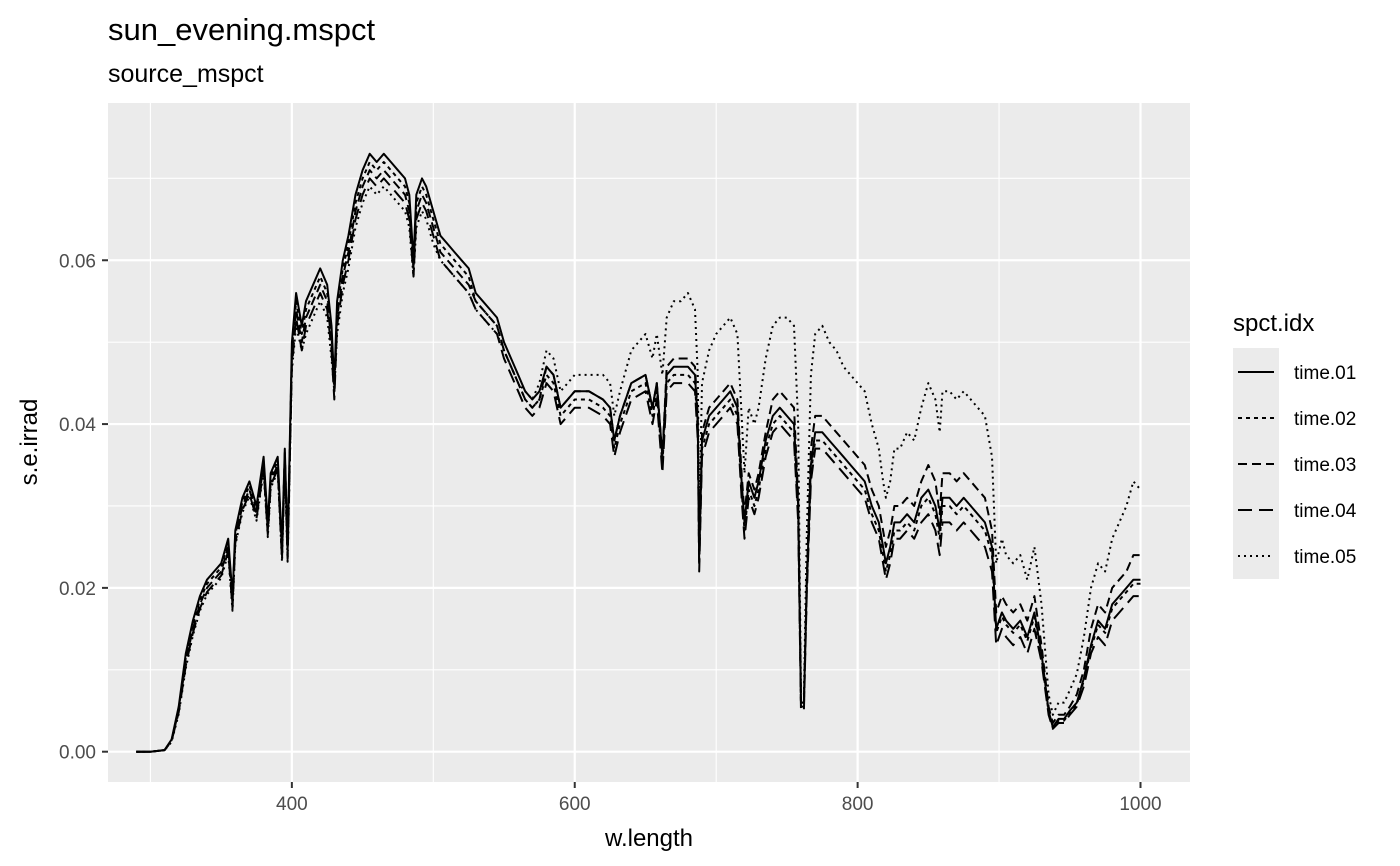 The height and width of the screenshot is (866, 1400). I want to click on legend-items: time.01 time.02 time.03 time.04 time.05, so click(1297, 465).